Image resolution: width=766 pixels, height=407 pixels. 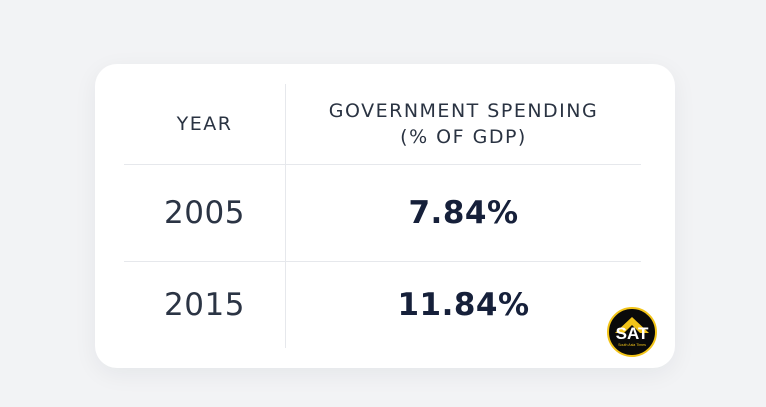 What do you see at coordinates (463, 111) in the screenshot?
I see `header-spending-label: GOVERNMENT SPENDING` at bounding box center [463, 111].